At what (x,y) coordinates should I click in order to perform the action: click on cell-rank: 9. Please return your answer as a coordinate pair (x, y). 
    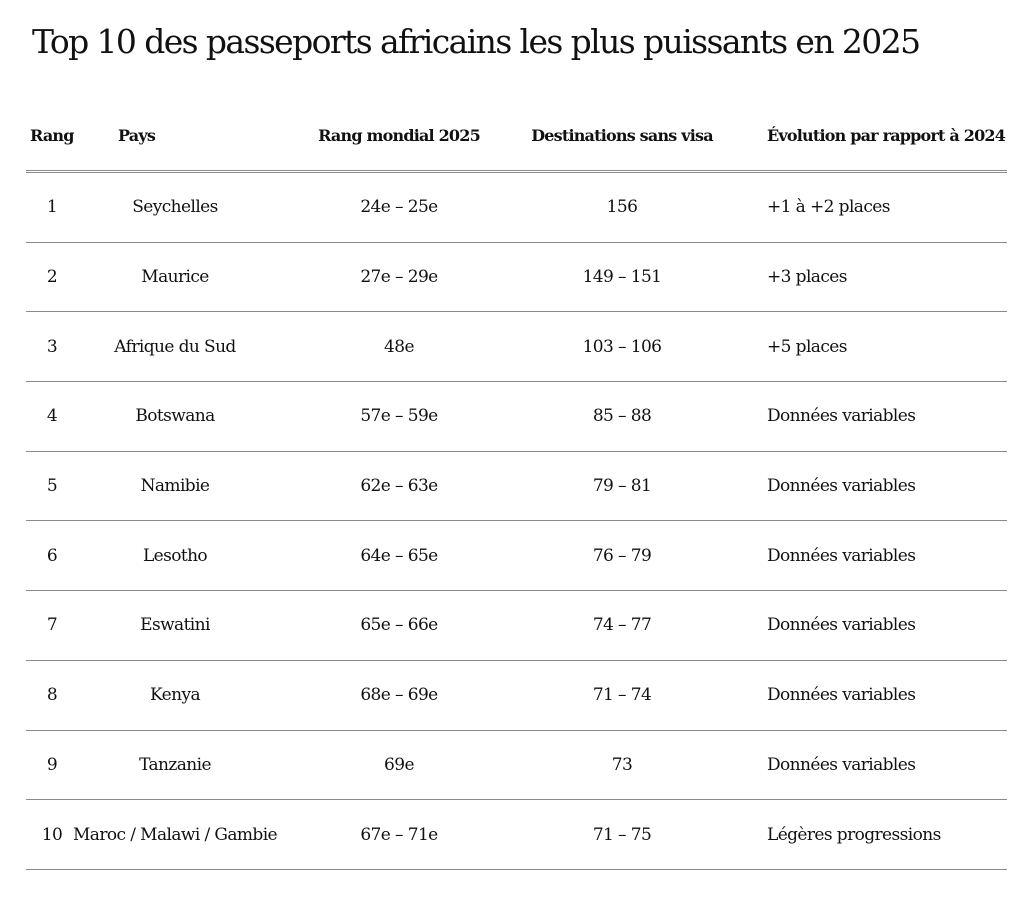
    Looking at the image, I should click on (52, 764).